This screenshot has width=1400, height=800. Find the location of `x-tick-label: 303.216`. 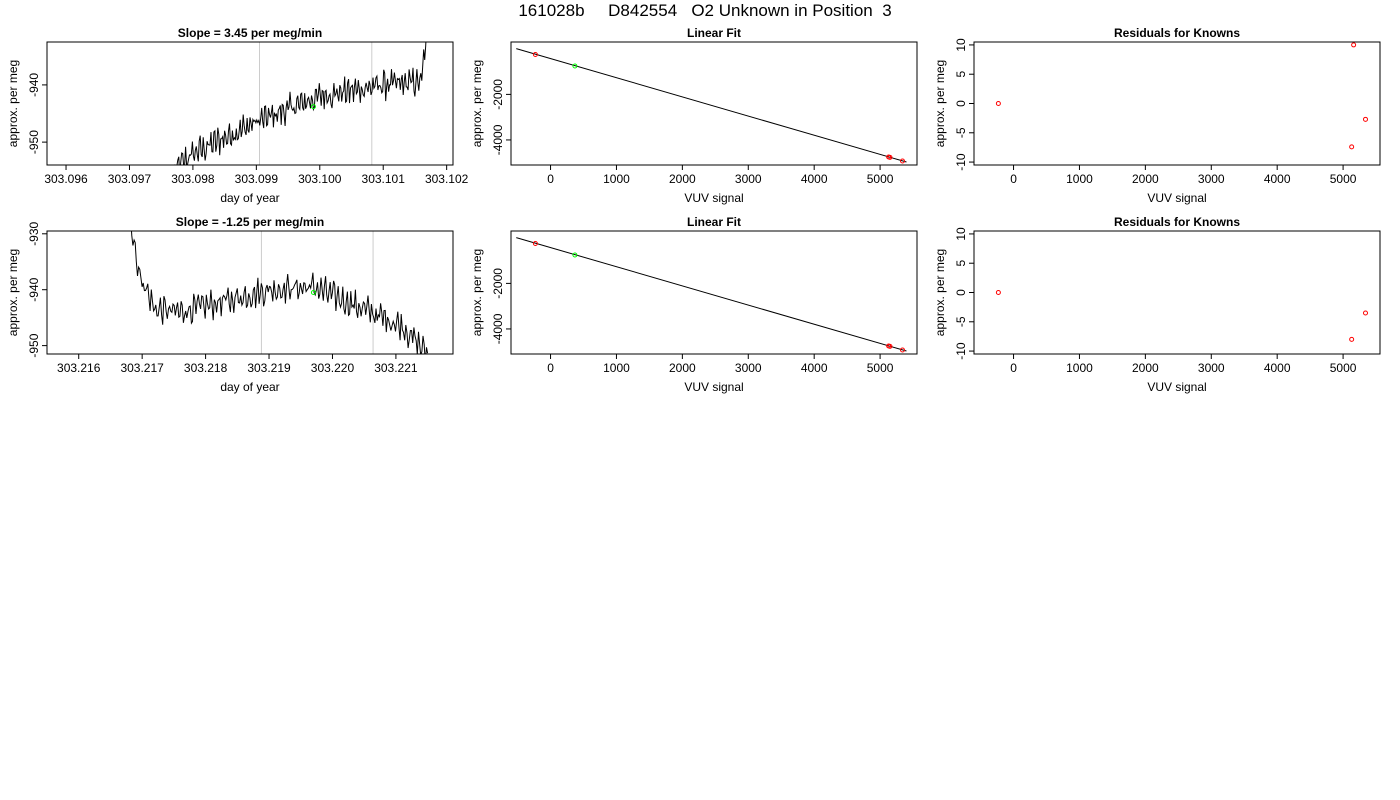

x-tick-label: 303.216 is located at coordinates (79, 368).